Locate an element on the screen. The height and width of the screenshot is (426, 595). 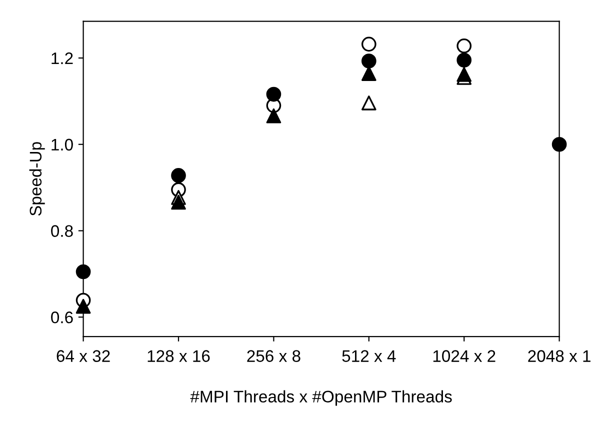
x-axis-title: #MPI Threads x #OpenMP Threads is located at coordinates (321, 398).